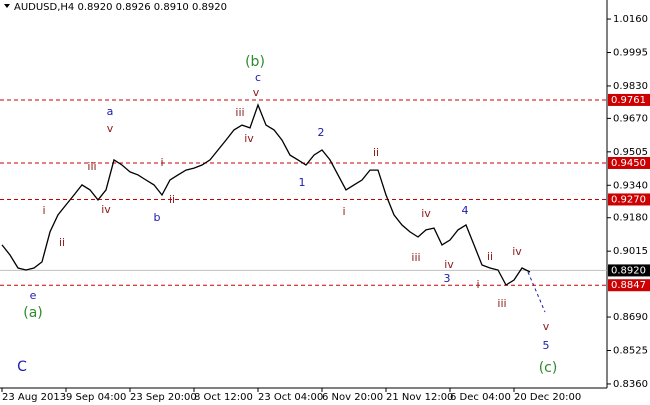  What do you see at coordinates (302, 182) in the screenshot?
I see `wave-label: 1` at bounding box center [302, 182].